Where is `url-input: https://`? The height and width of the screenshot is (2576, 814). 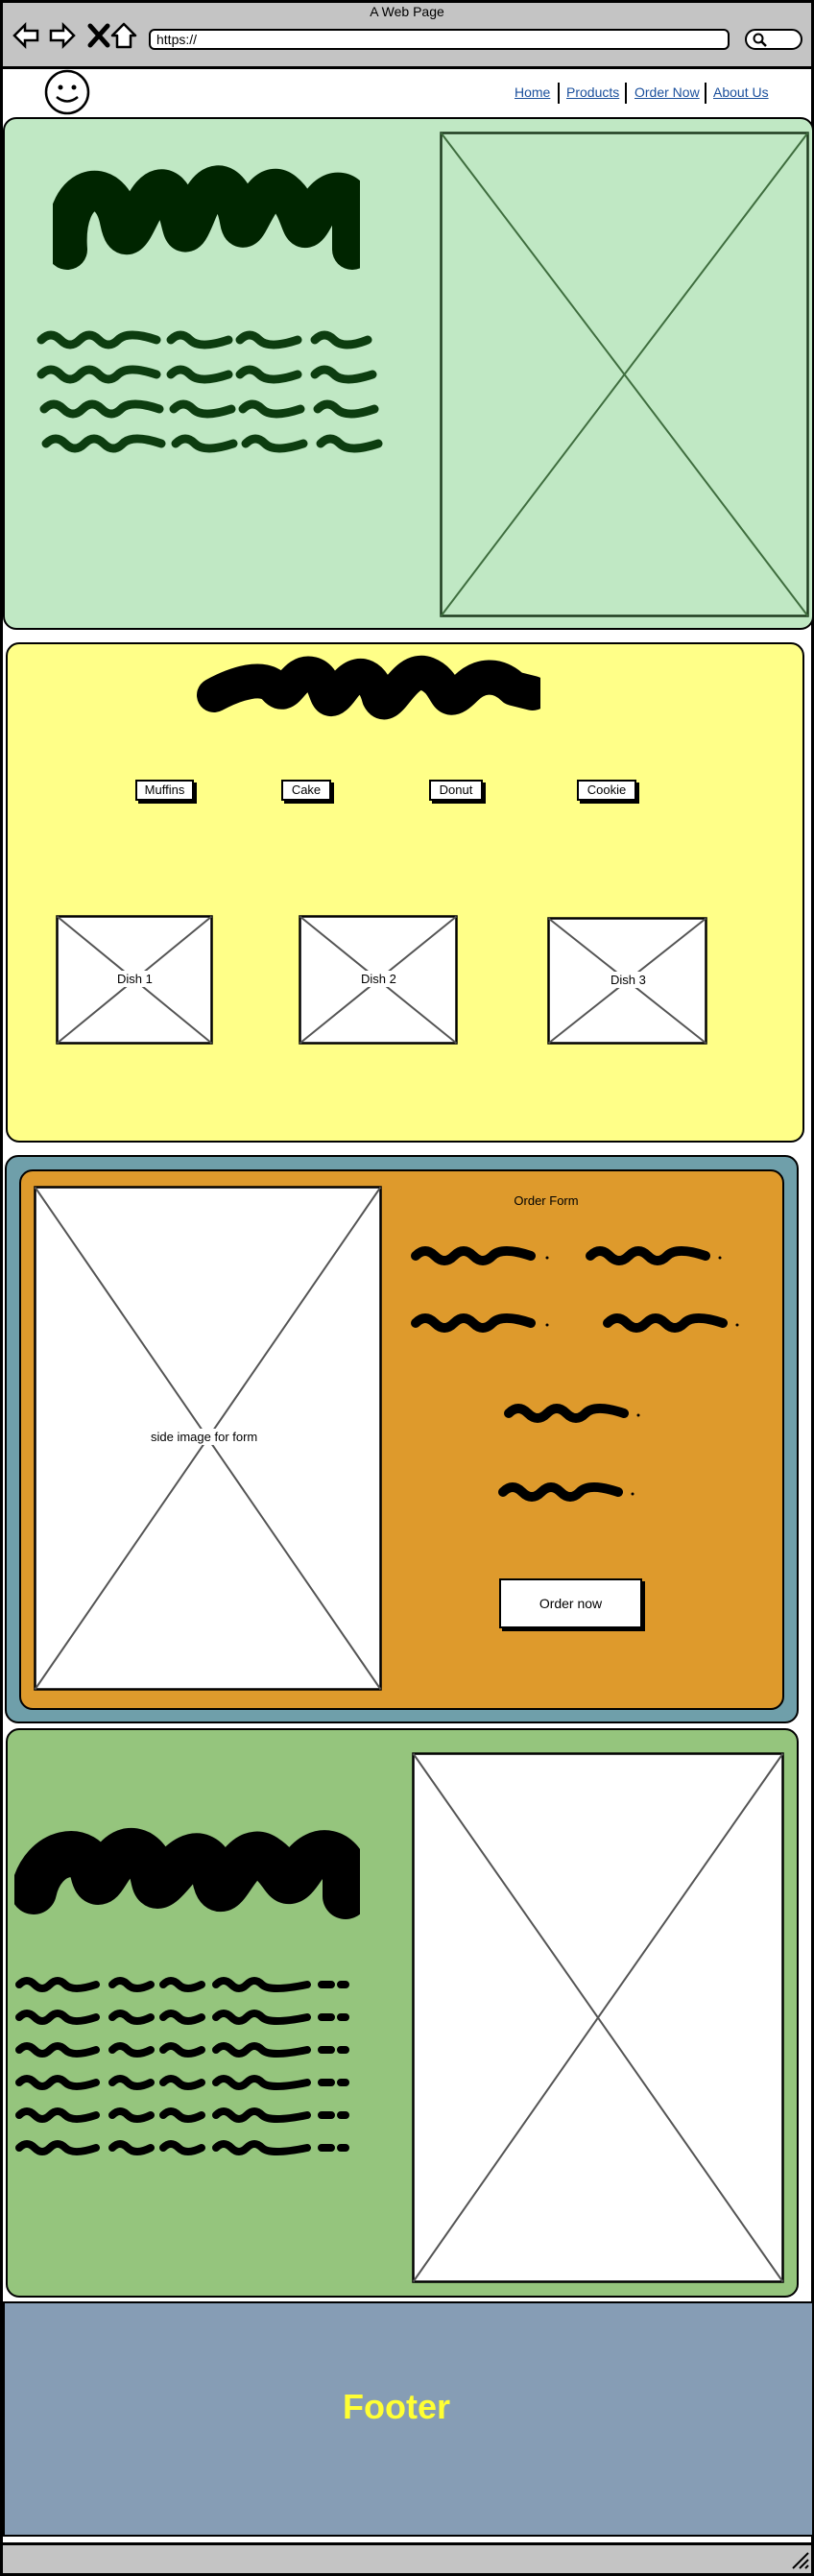 url-input: https:// is located at coordinates (439, 39).